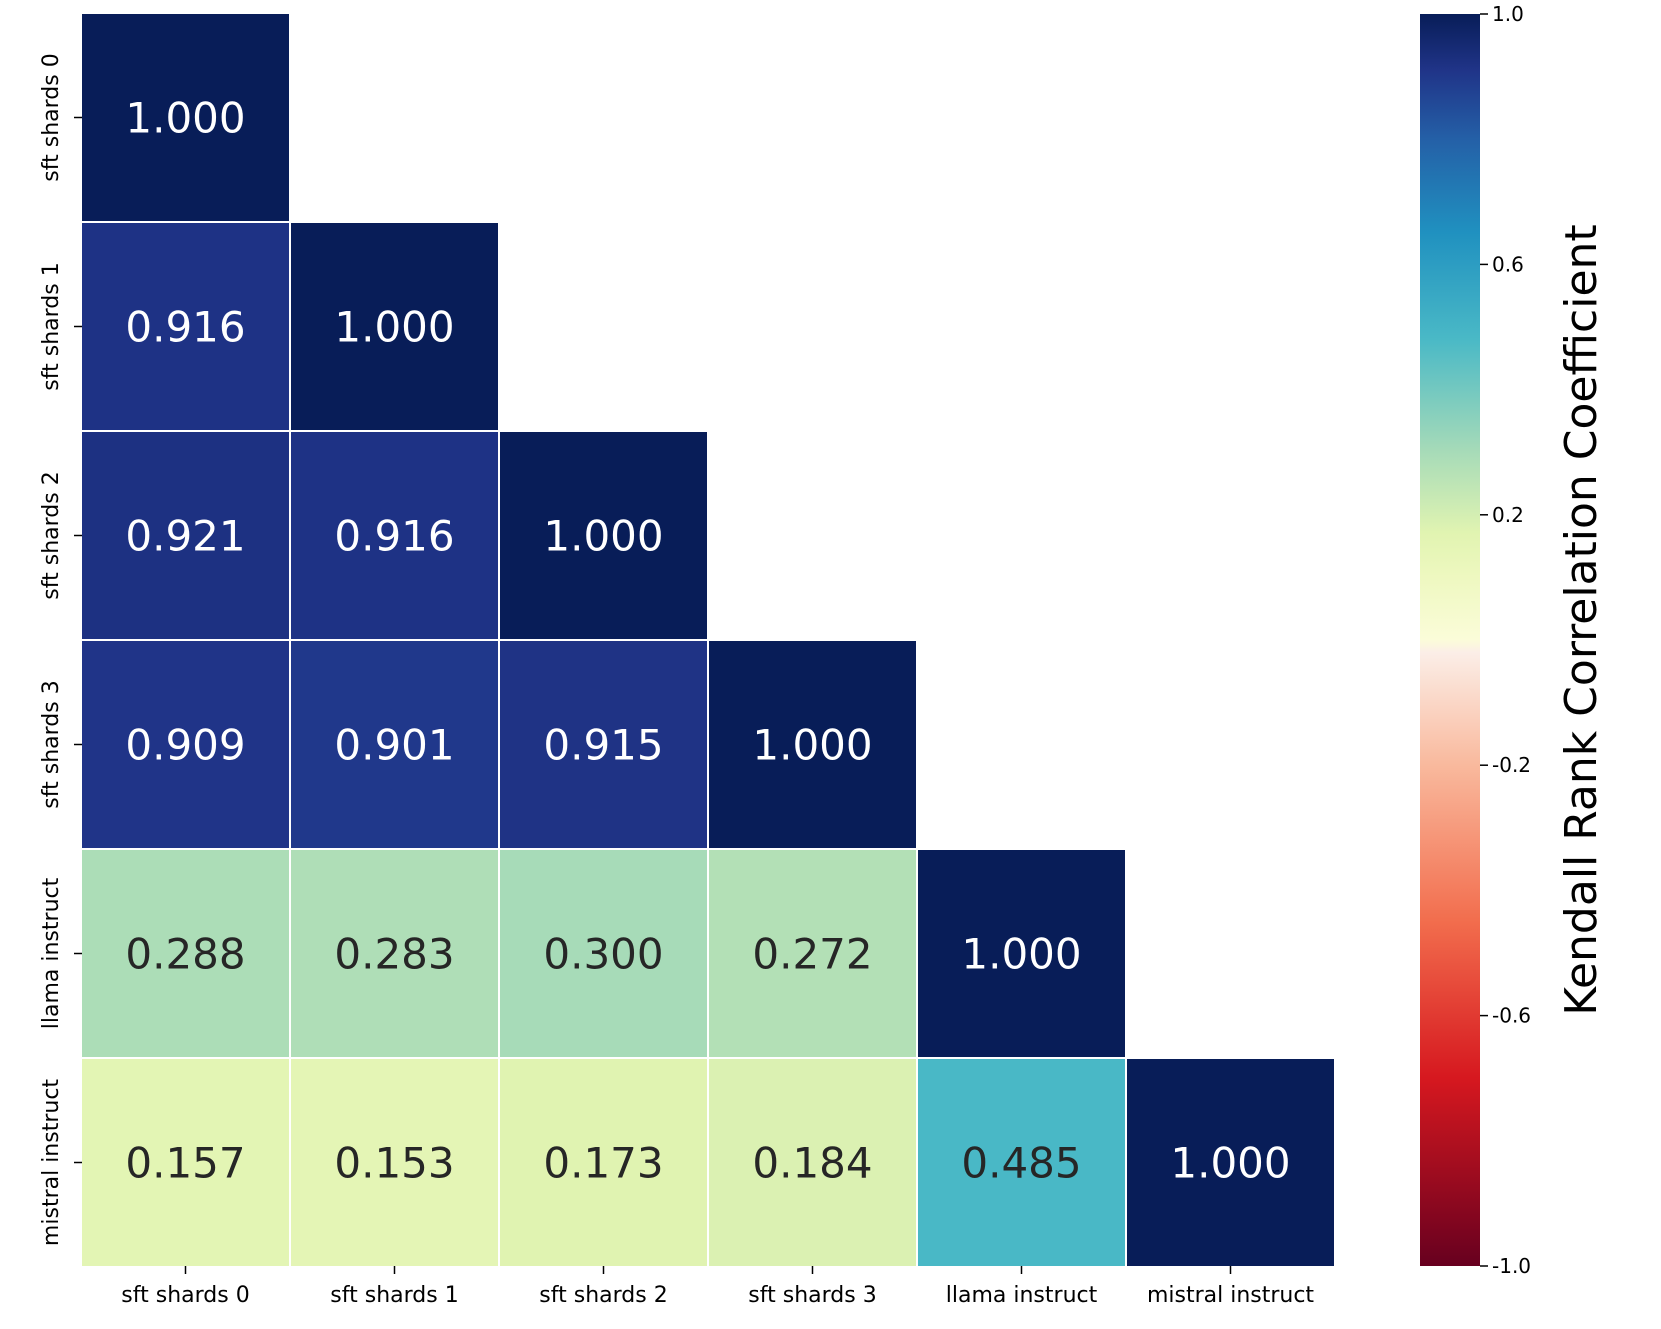 The width and height of the screenshot is (1661, 1329). I want to click on y-tick-label: sft shards 3, so click(51, 744).